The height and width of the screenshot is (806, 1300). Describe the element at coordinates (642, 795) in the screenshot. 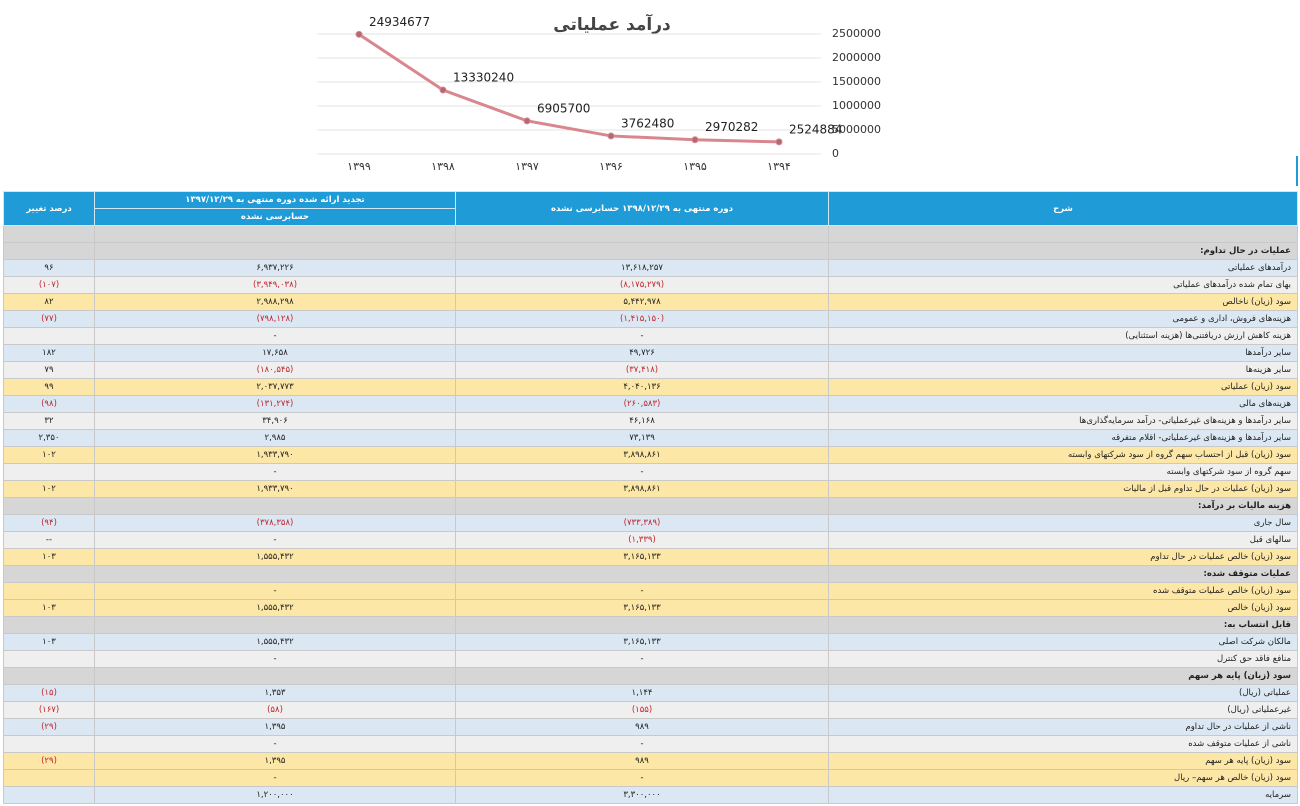

I see `value-cell: ۳,۳۰۰,۰۰۰` at that location.